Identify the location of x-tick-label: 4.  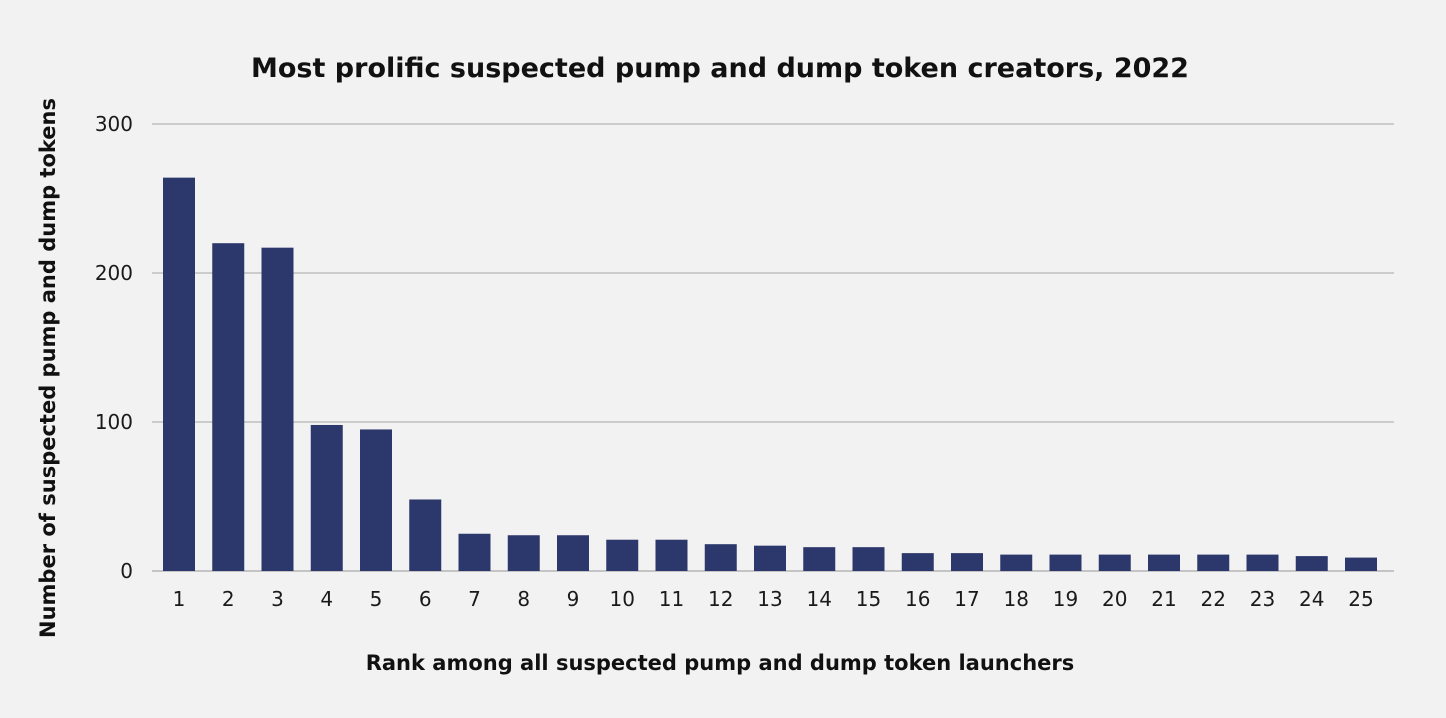
(326, 599).